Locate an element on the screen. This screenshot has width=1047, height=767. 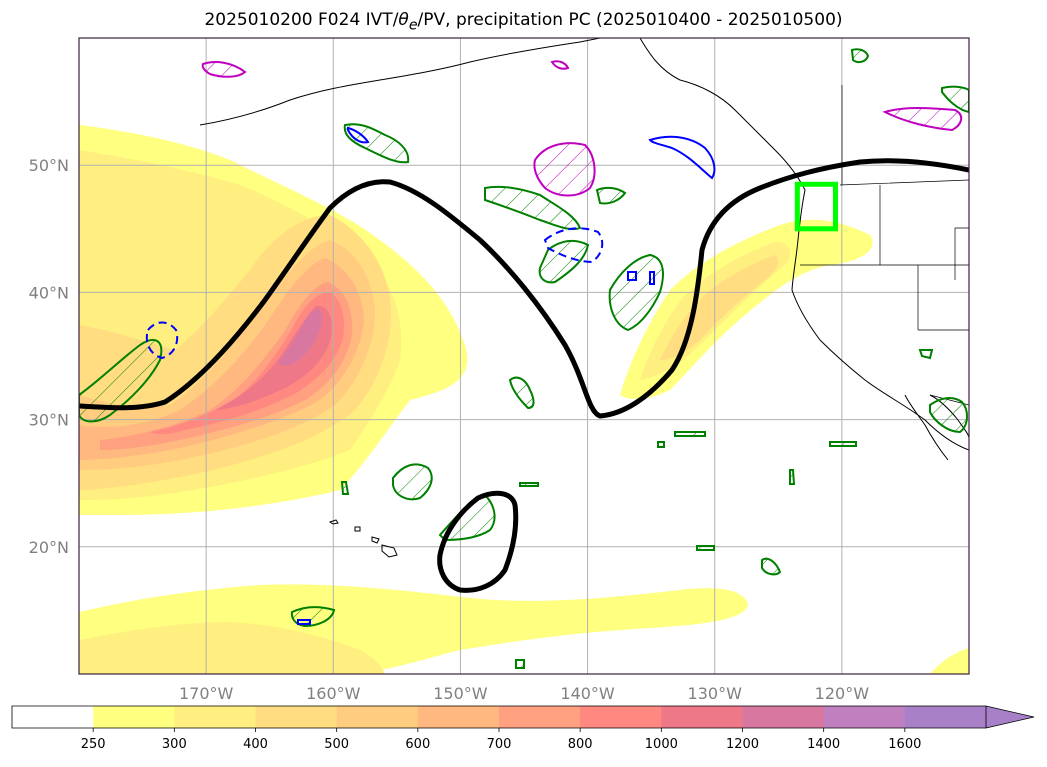
lat-tick-label: 20°N is located at coordinates (49, 547).